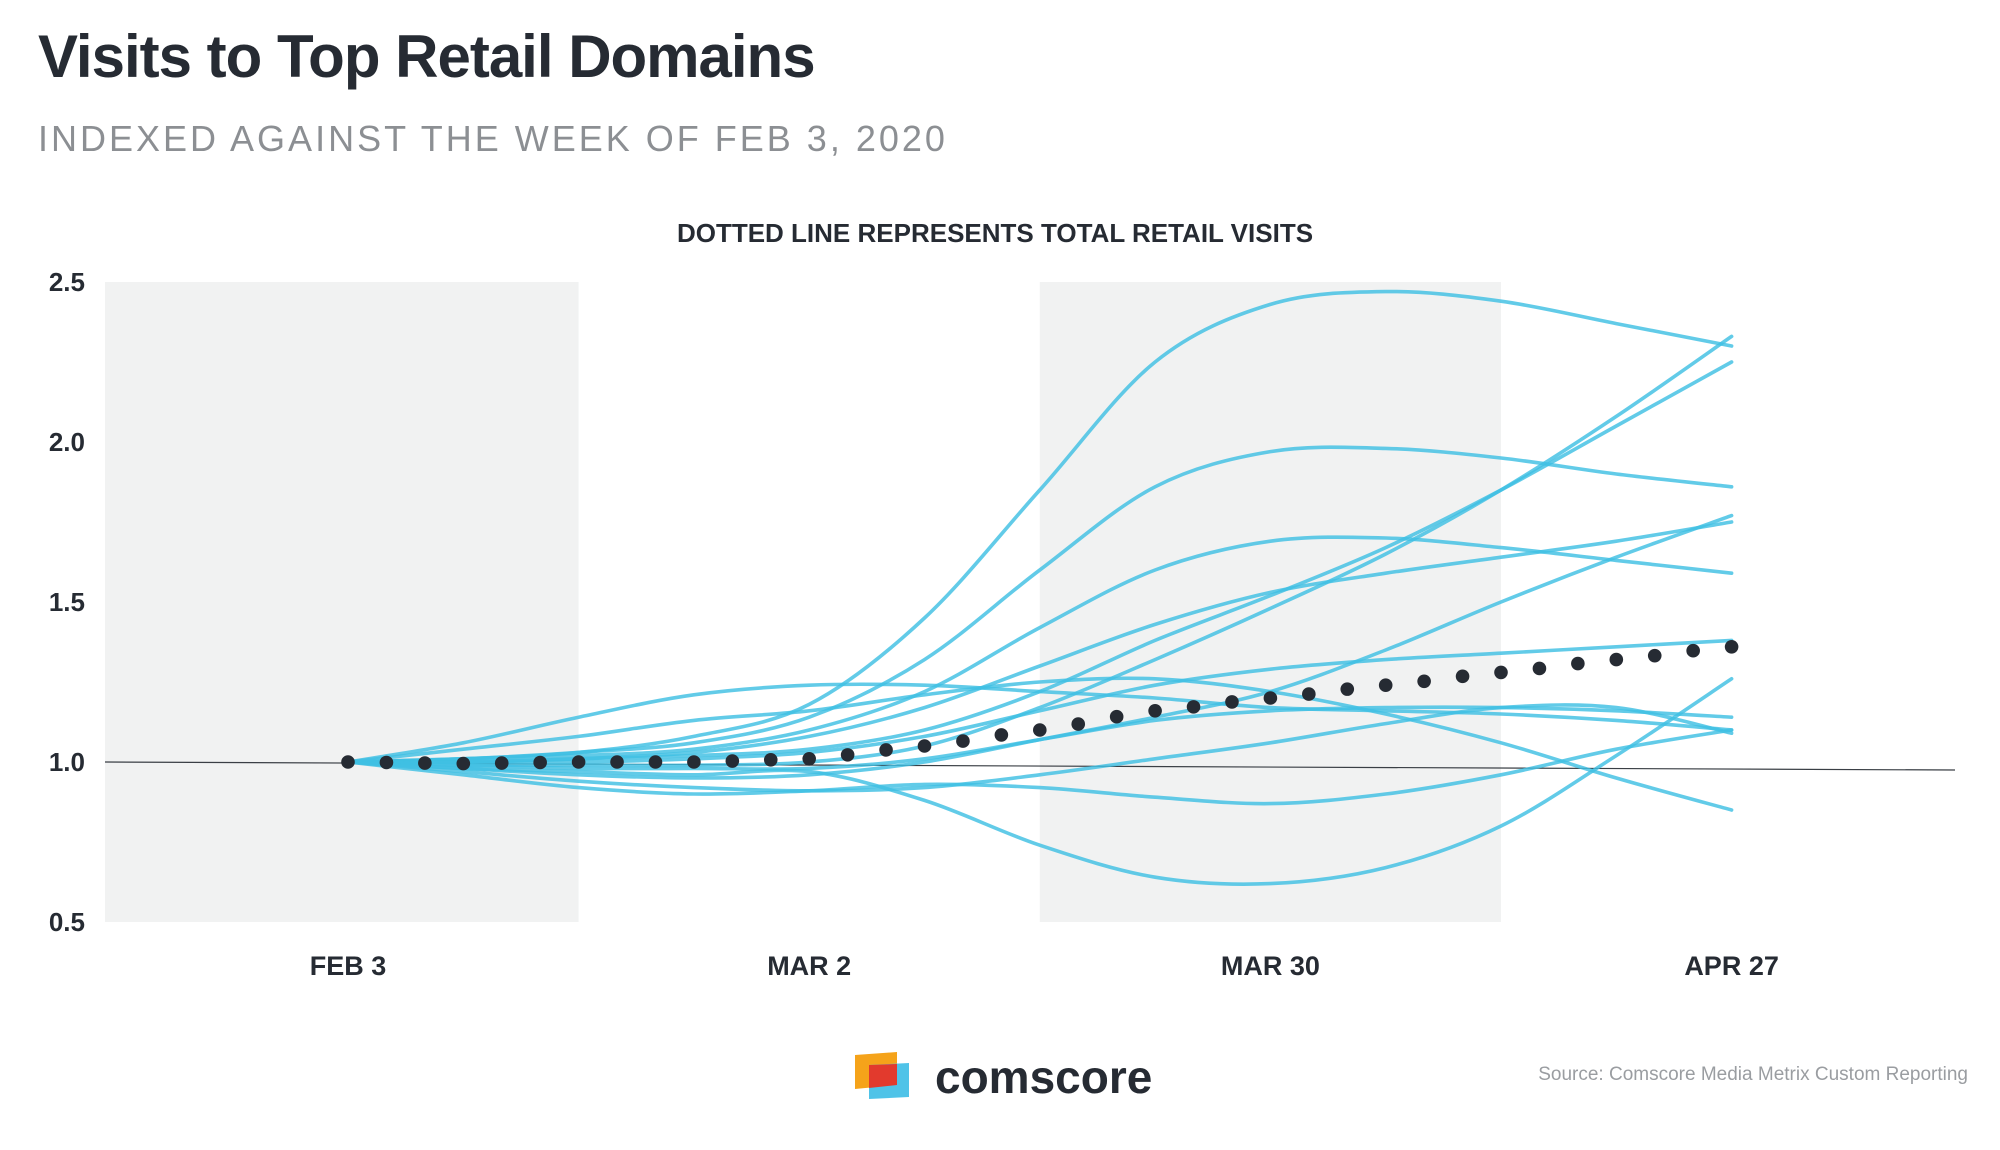 The image size is (2000, 1150). I want to click on y-tick-label: 2.5, so click(67, 282).